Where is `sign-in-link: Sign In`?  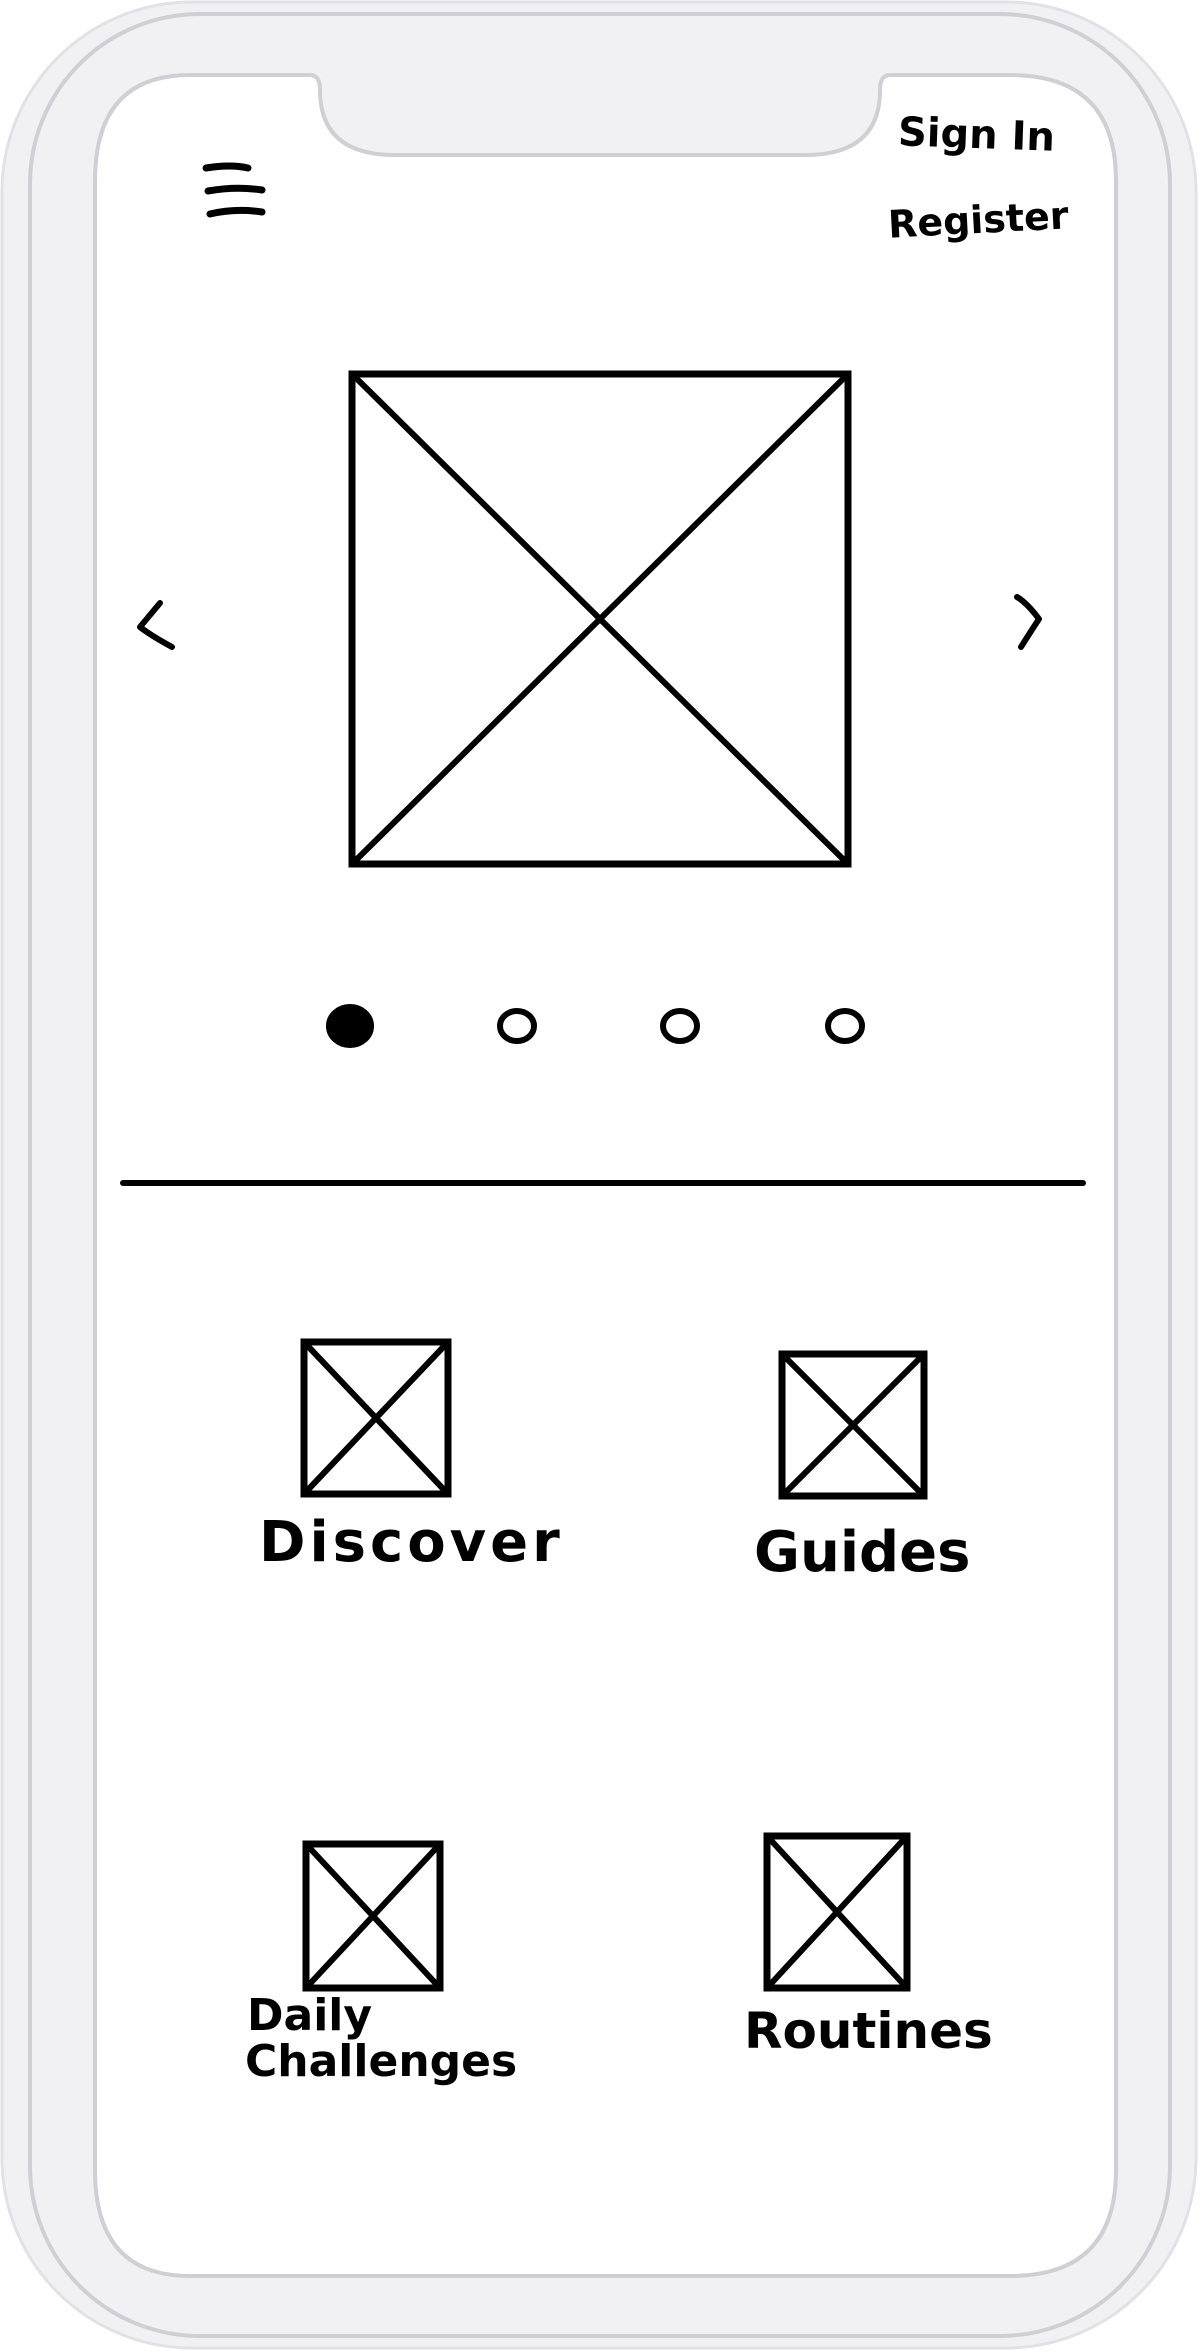 sign-in-link: Sign In is located at coordinates (976, 135).